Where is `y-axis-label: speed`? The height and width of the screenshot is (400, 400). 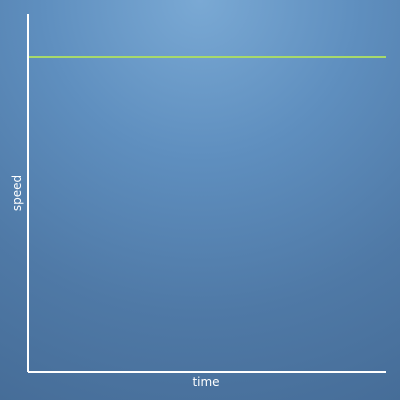 y-axis-label: speed is located at coordinates (17, 193).